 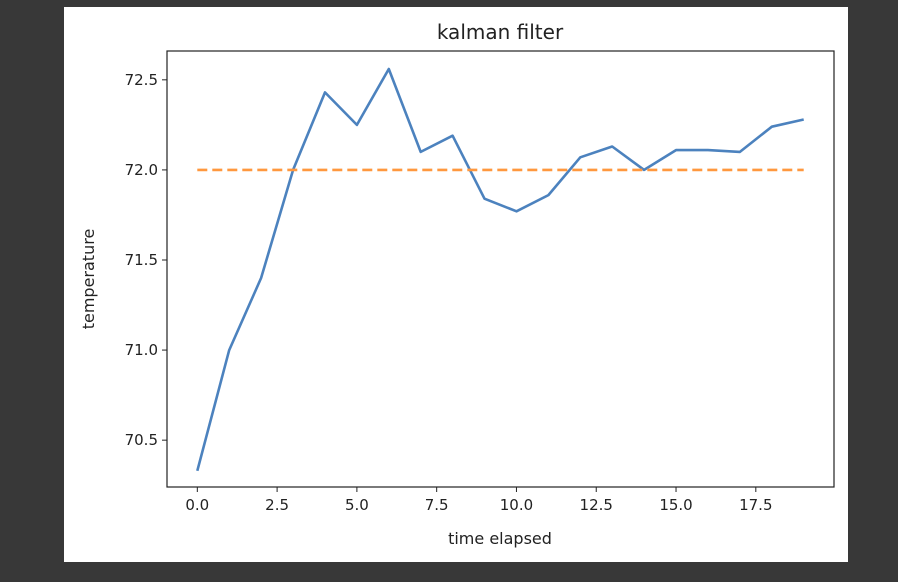 I want to click on chart-title: kalman filter, so click(x=500, y=32).